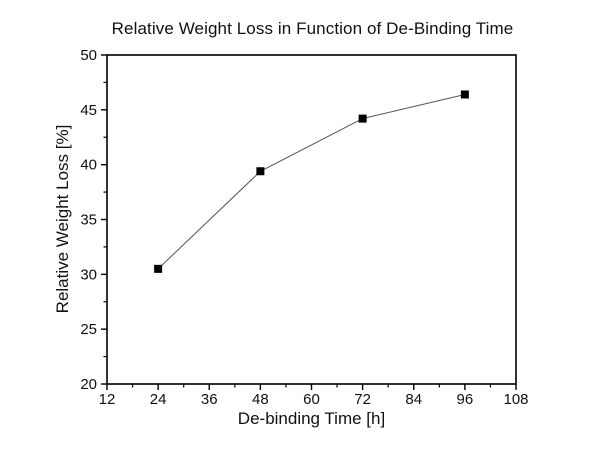 Image resolution: width=600 pixels, height=459 pixels. I want to click on y-tick-label: 40, so click(88, 165).